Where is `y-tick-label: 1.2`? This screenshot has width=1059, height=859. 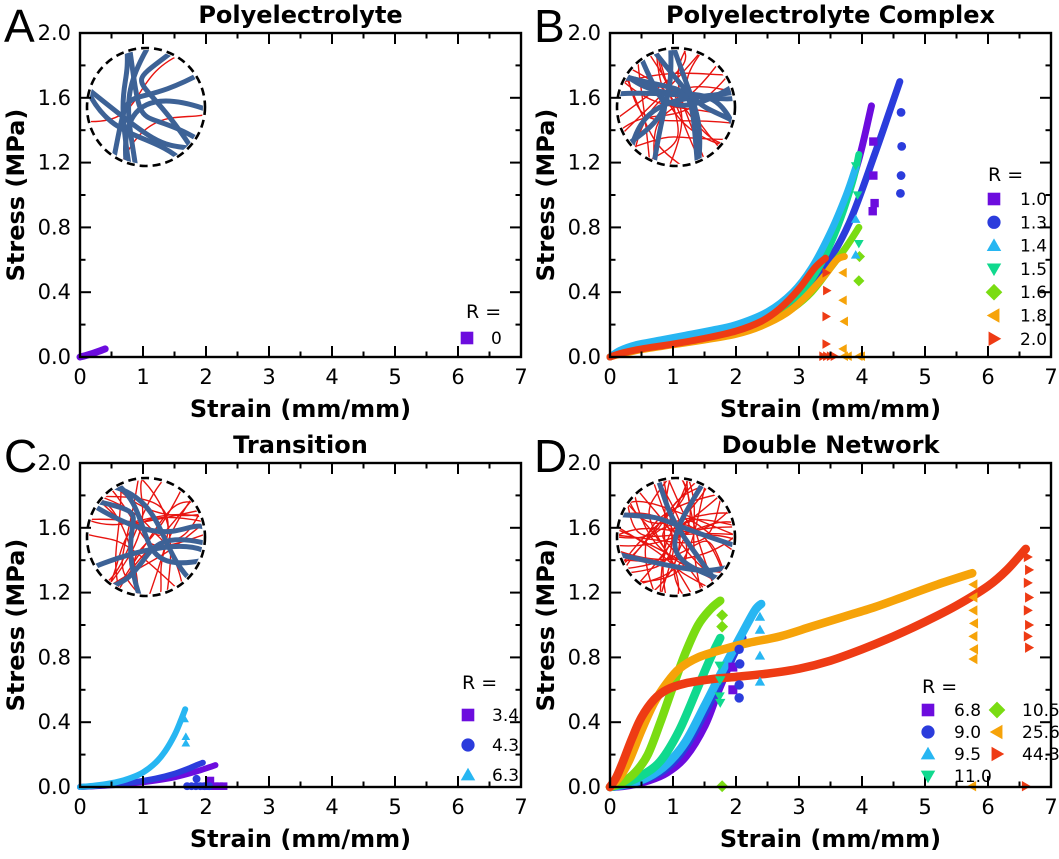 y-tick-label: 1.2 is located at coordinates (54, 163).